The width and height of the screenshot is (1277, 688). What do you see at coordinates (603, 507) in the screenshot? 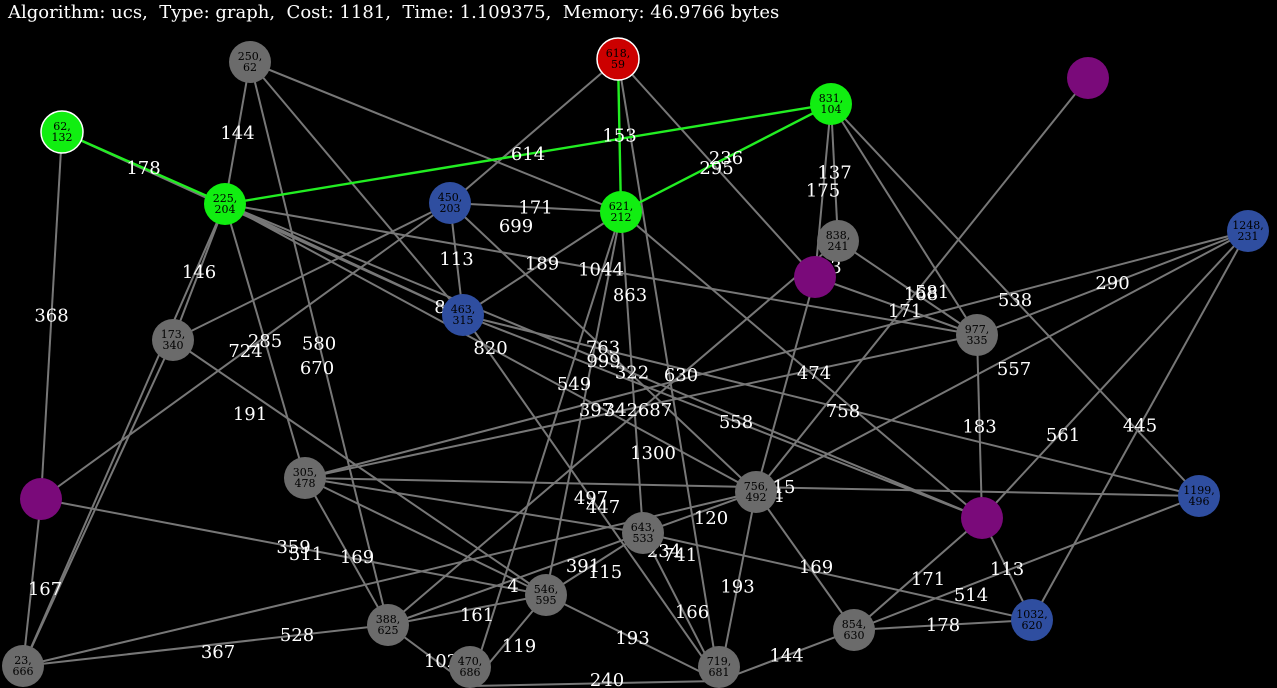
I see `edge-weight-label: 447` at bounding box center [603, 507].